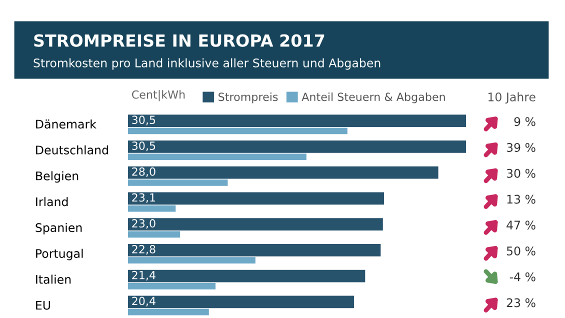  Describe the element at coordinates (144, 198) in the screenshot. I see `data-label: 23,1` at that location.